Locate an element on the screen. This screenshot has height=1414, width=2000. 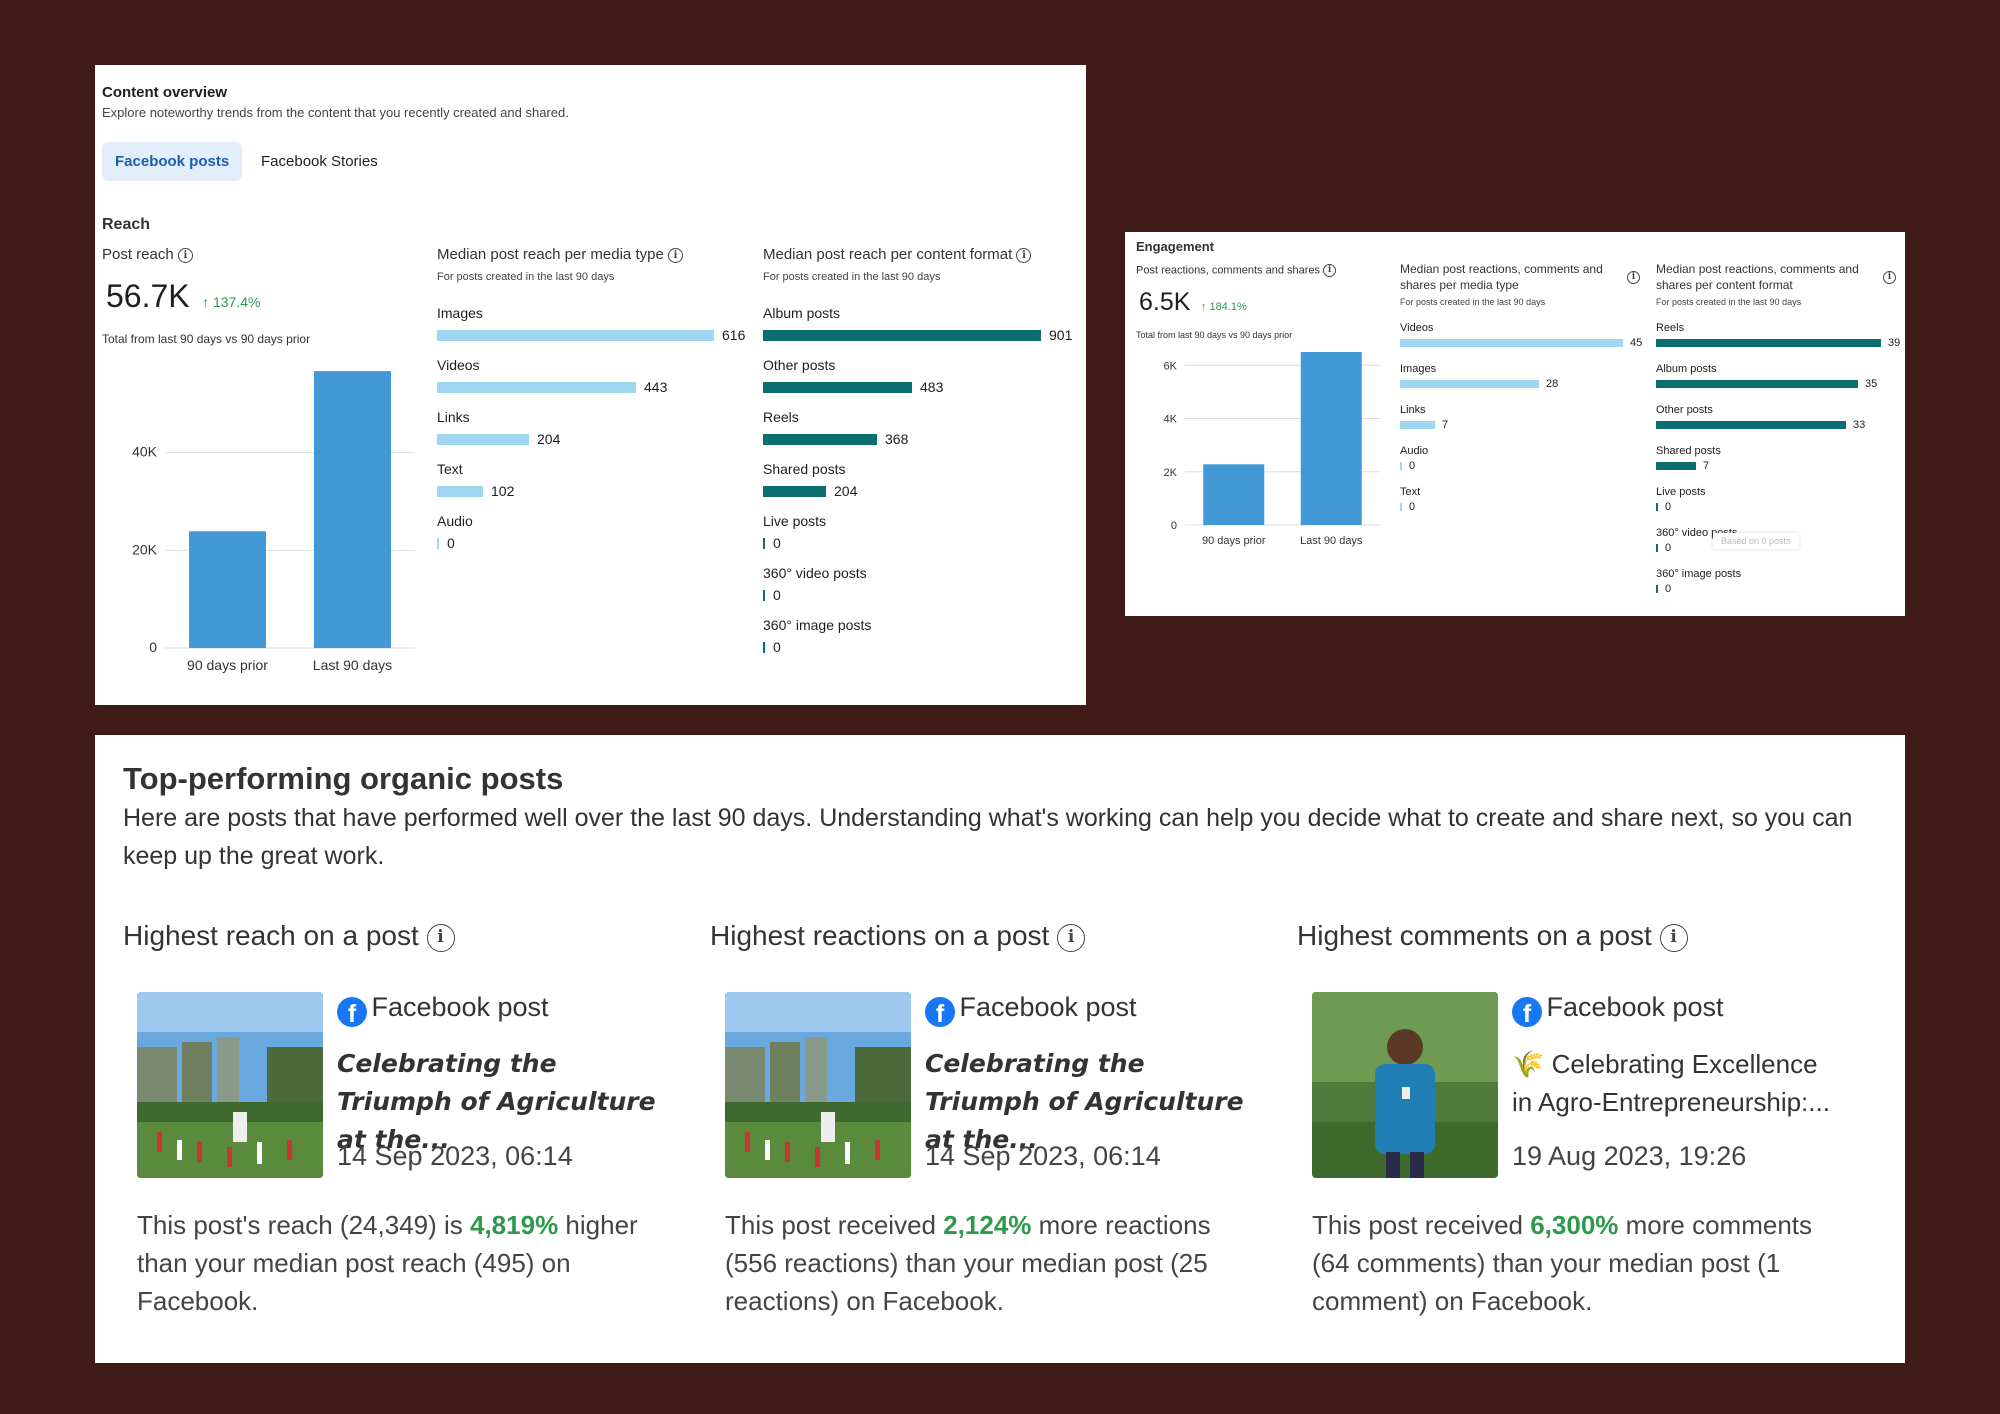
tooltip: Based on 0 posts is located at coordinates (1756, 541).